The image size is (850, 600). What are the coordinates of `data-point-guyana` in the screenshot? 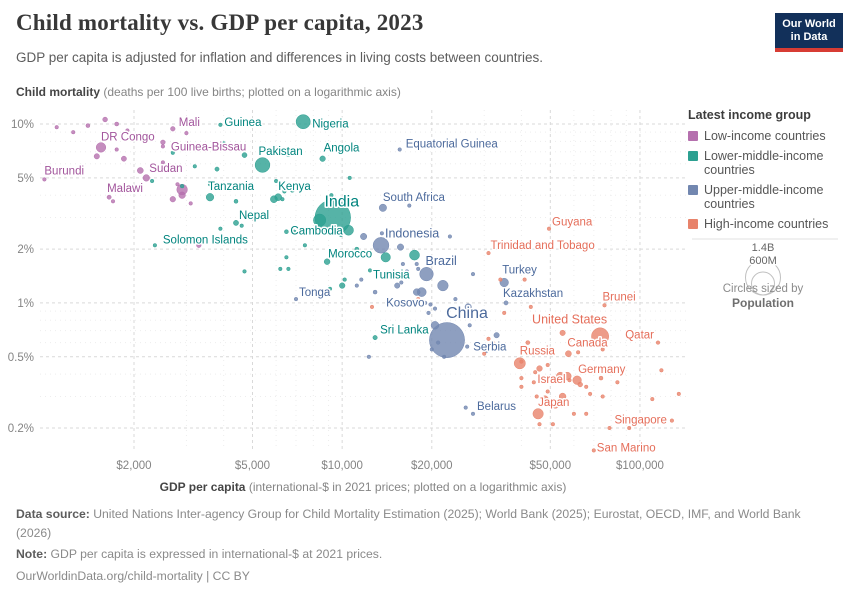 It's located at (549, 228).